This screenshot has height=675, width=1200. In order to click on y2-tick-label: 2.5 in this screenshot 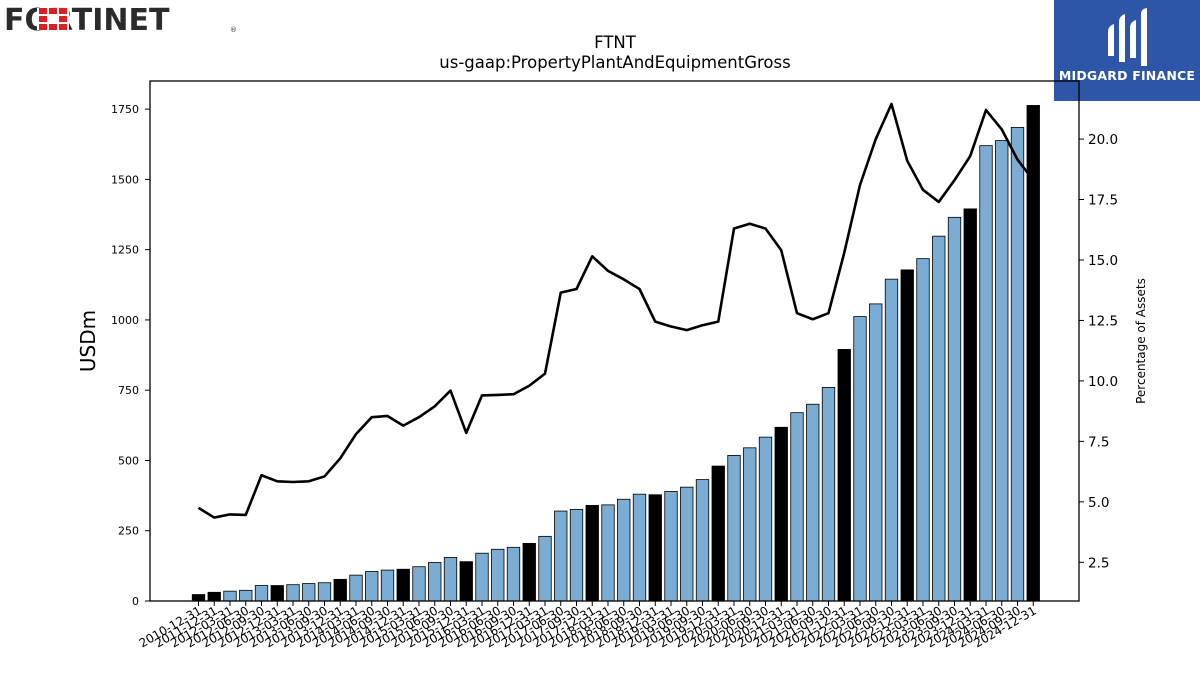, I will do `click(1098, 563)`.